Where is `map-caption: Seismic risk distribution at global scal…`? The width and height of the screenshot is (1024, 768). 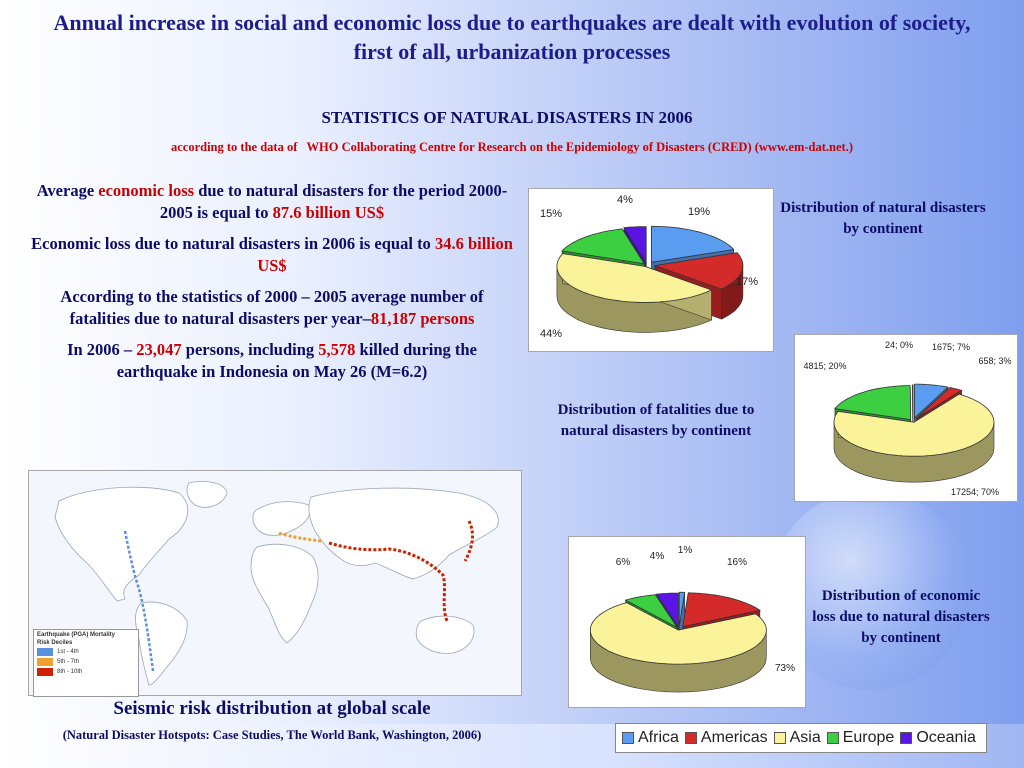 map-caption: Seismic risk distribution at global scal… is located at coordinates (272, 708).